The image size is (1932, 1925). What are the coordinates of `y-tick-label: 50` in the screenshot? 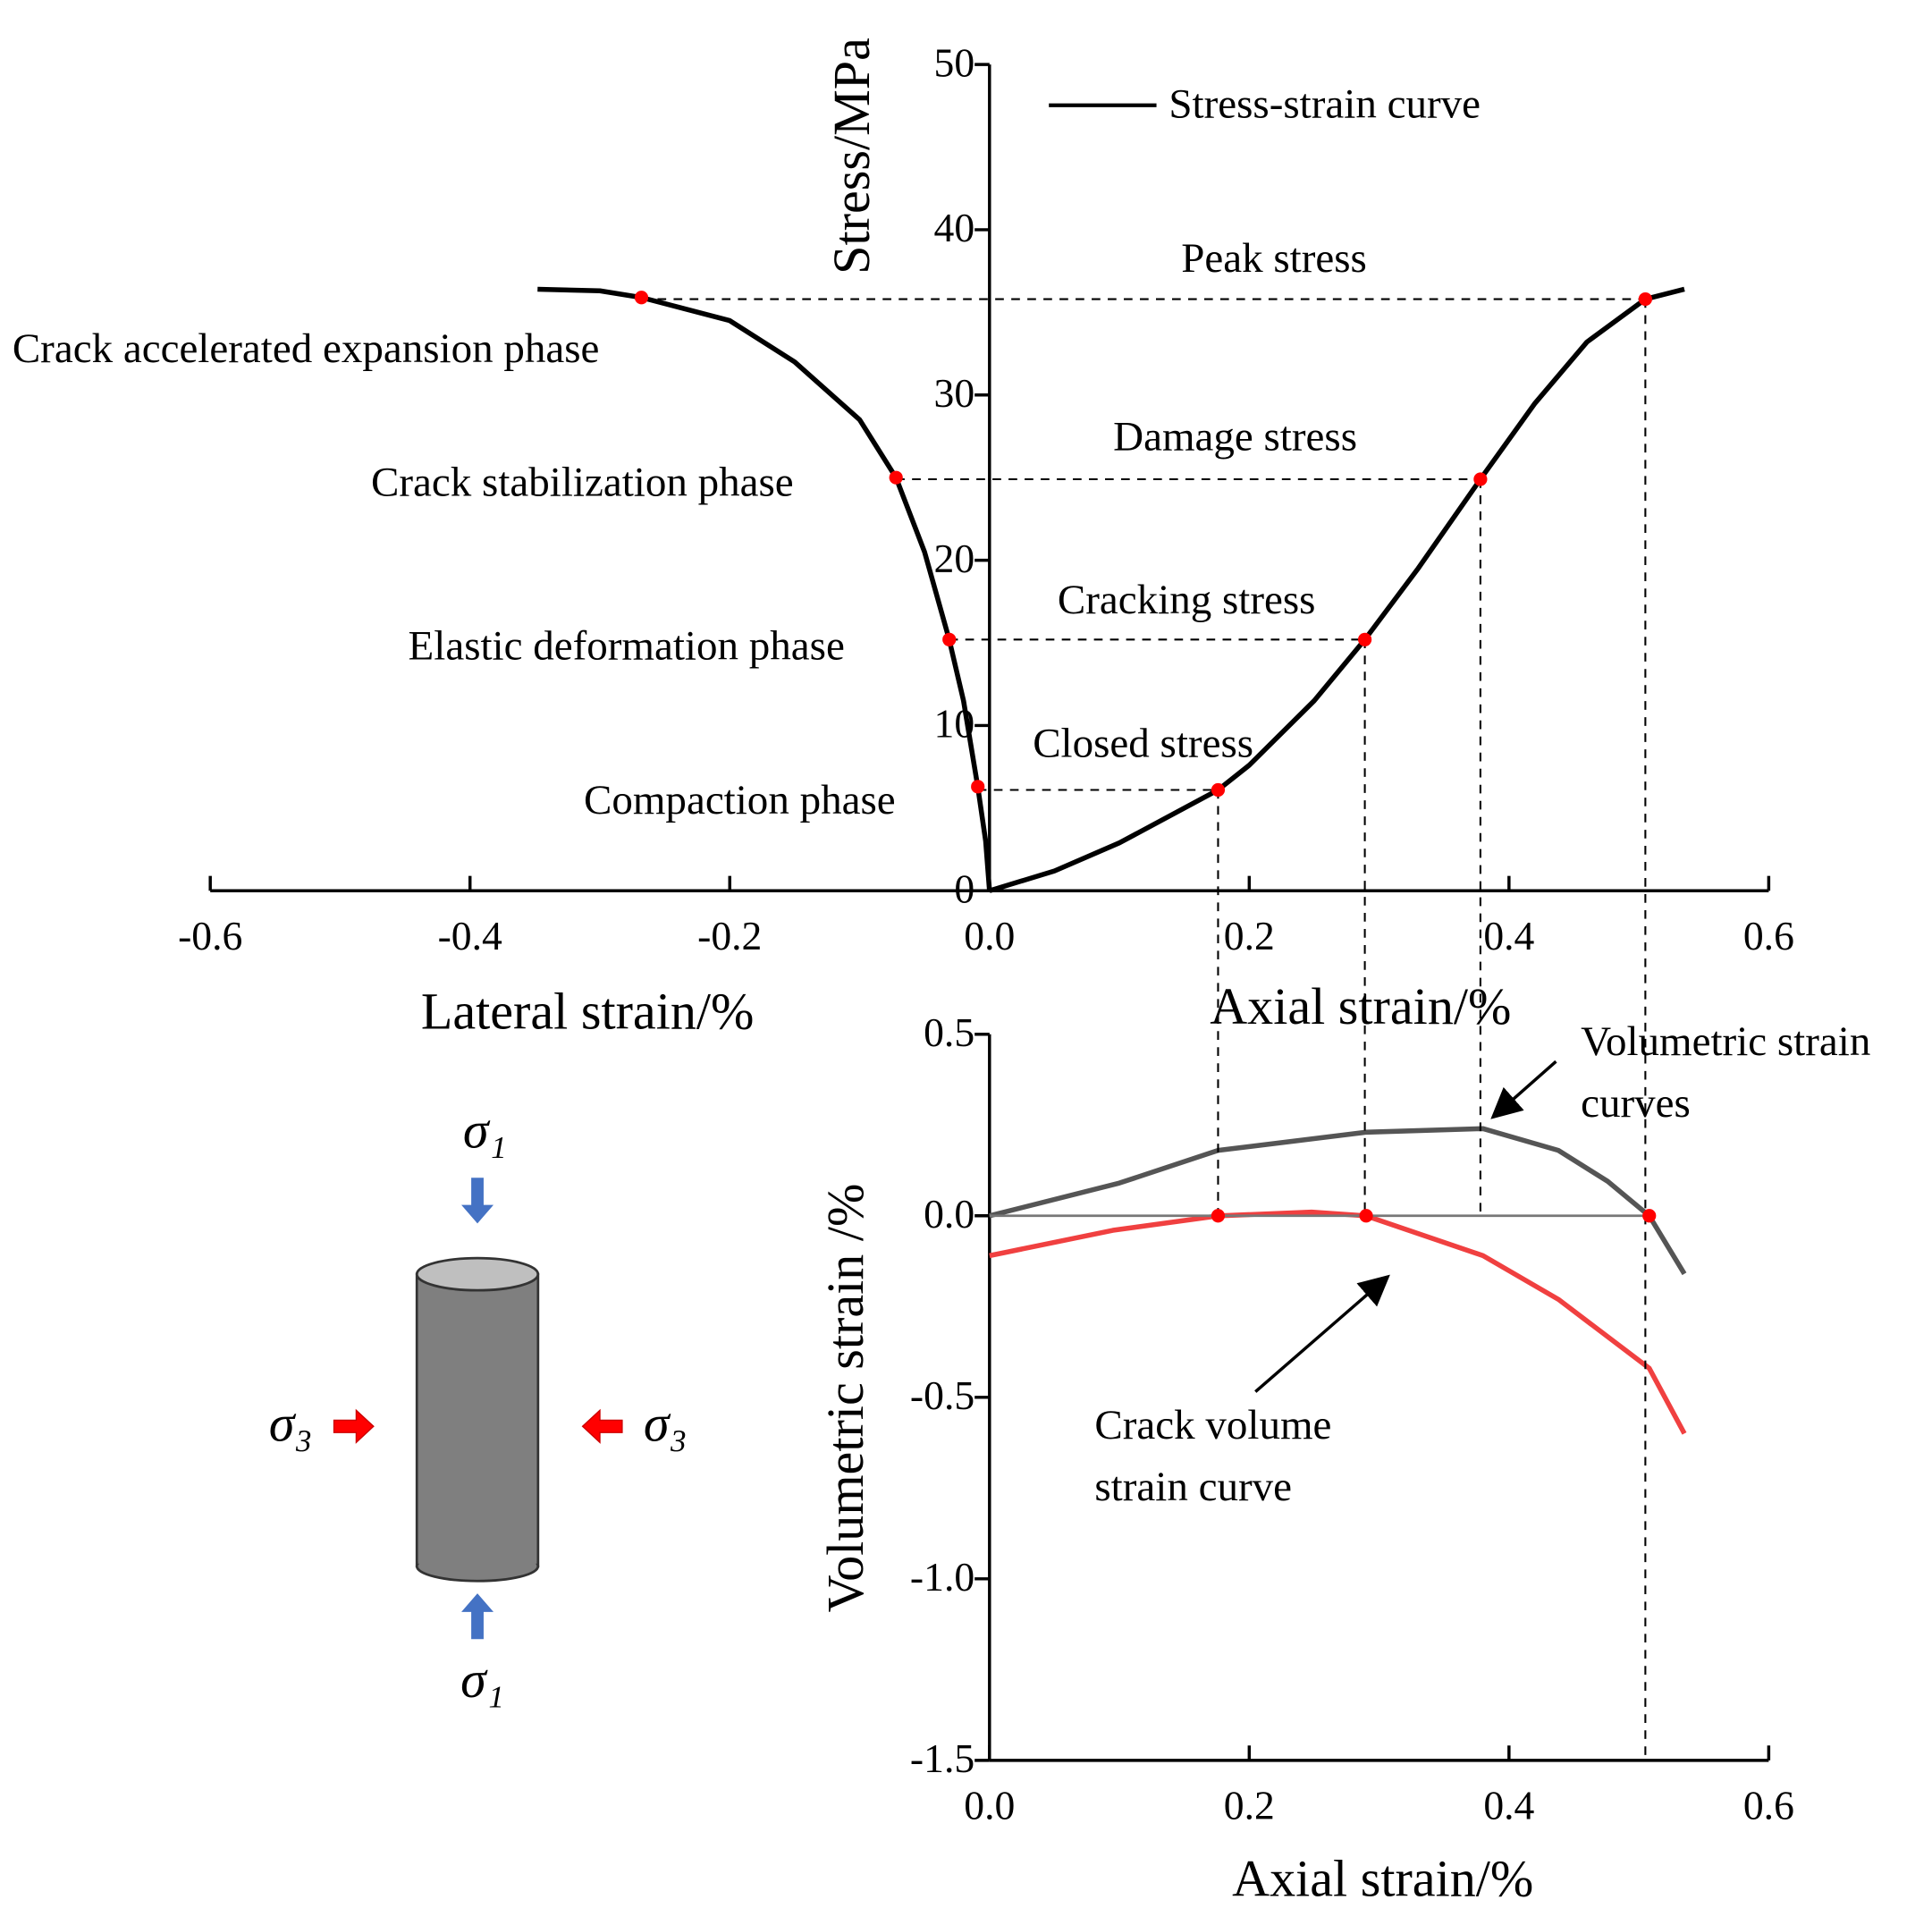 It's located at (955, 62).